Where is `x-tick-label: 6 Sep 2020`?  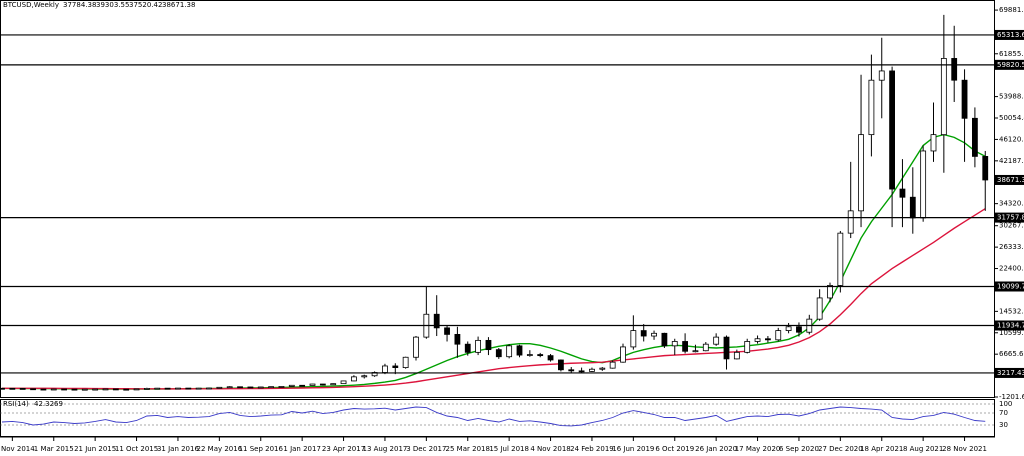 x-tick-label: 6 Sep 2020 is located at coordinates (799, 449).